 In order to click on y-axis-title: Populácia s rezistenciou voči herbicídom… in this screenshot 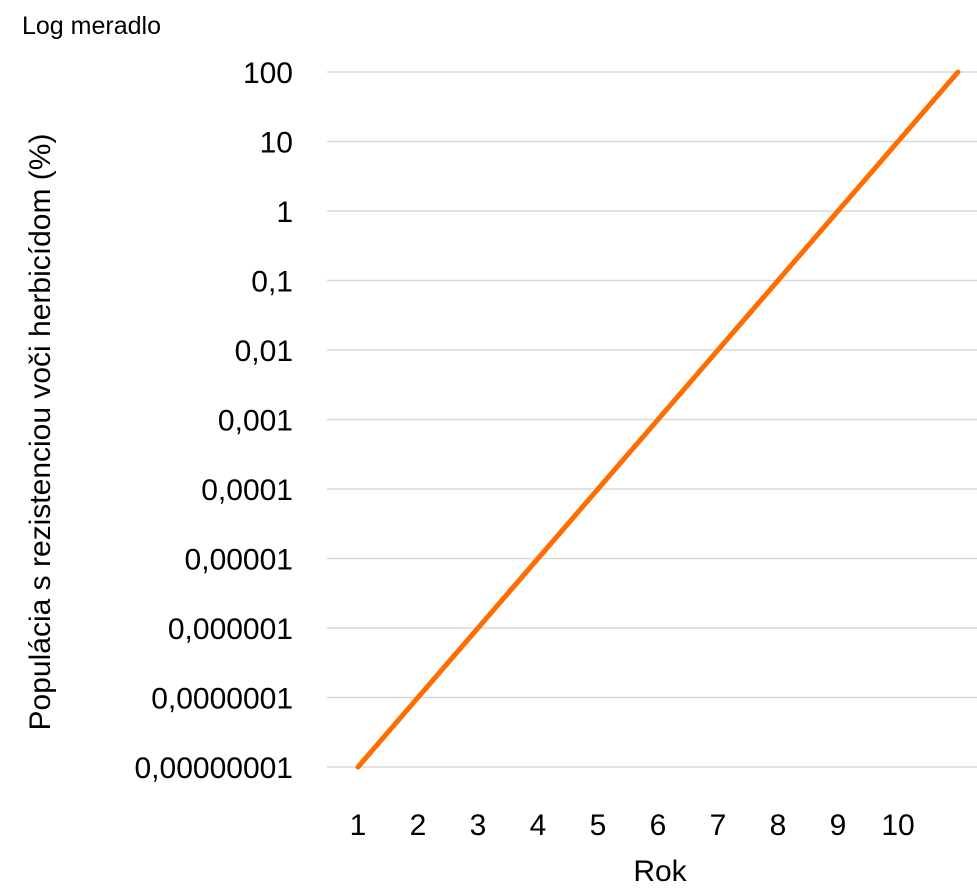, I will do `click(40, 432)`.